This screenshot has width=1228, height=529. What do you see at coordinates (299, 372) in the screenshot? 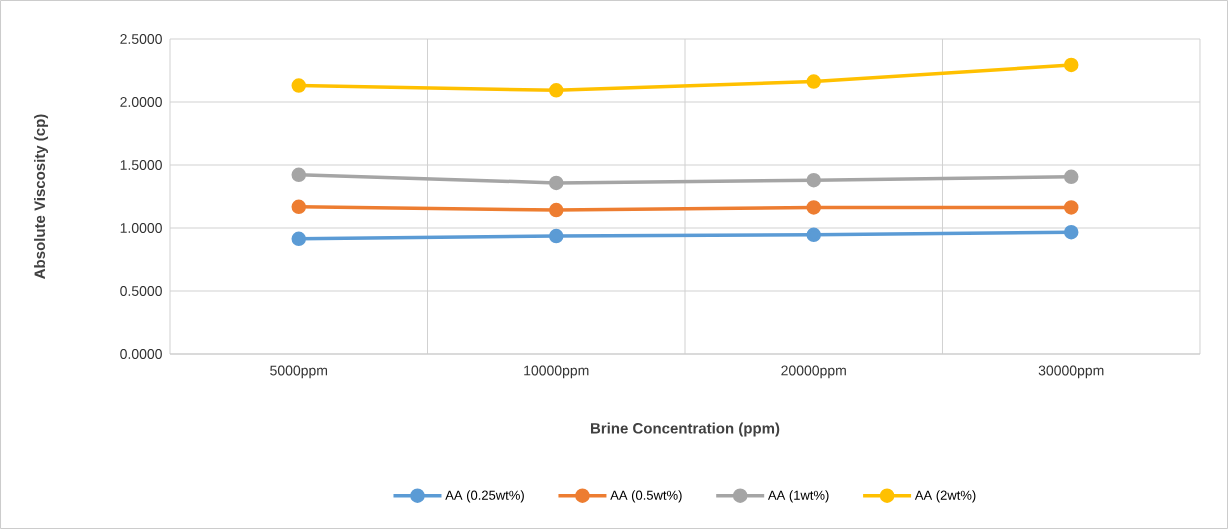
I see `x-tick-label: 5000ppm` at bounding box center [299, 372].